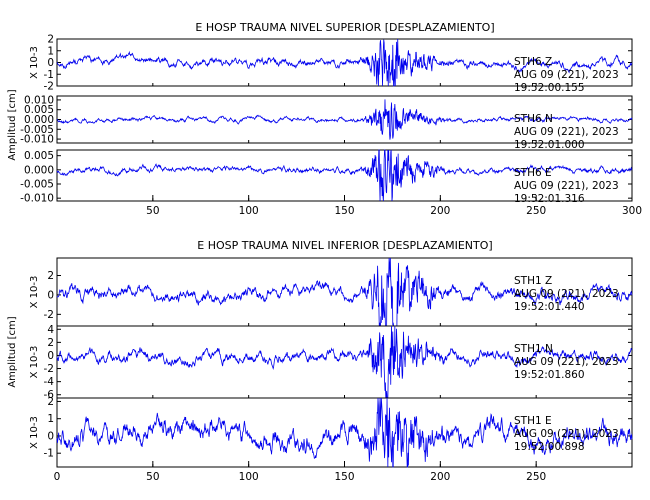  Describe the element at coordinates (533, 119) in the screenshot. I see `trace-annotation: STH6 N` at that location.